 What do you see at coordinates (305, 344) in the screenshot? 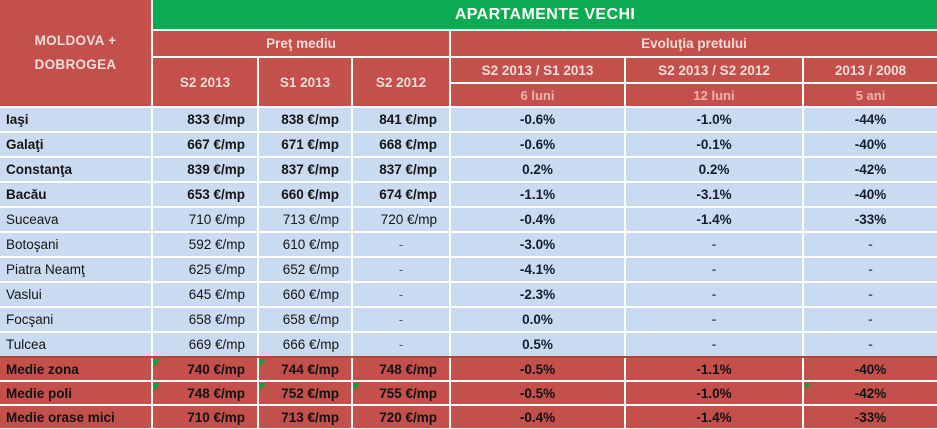
I see `price-cell: 666 €/mp` at bounding box center [305, 344].